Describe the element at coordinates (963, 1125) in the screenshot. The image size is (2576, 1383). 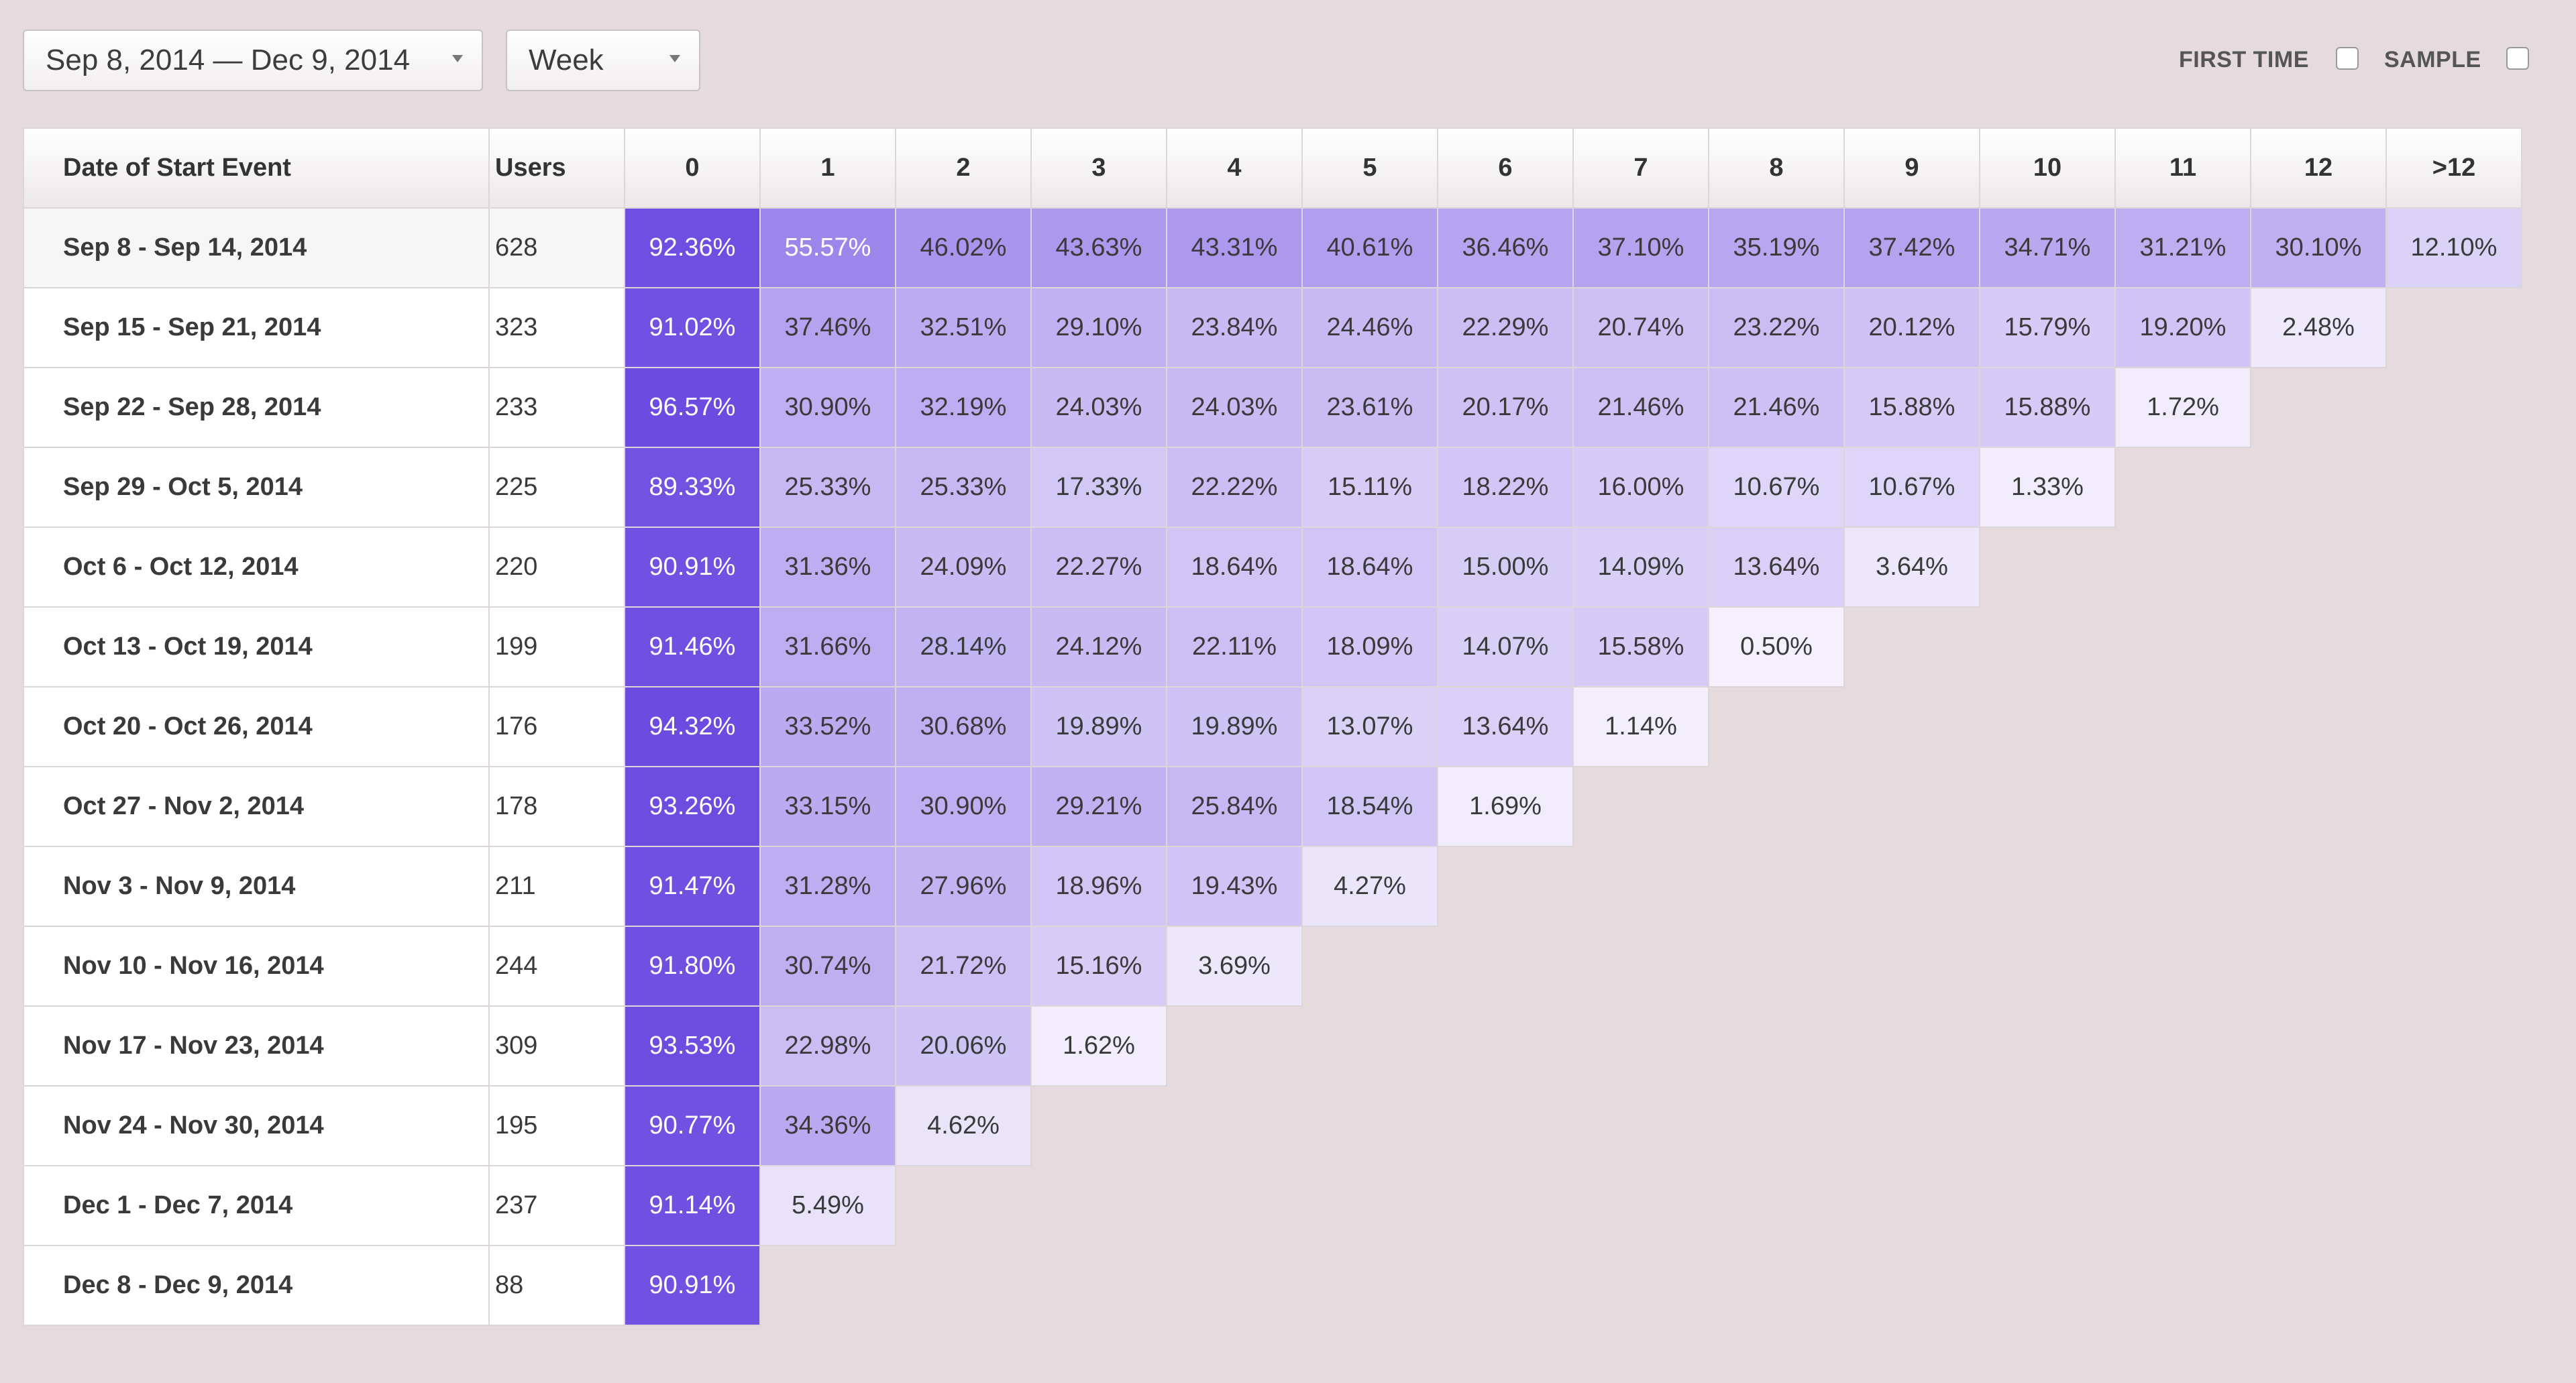
I see `retention-cell: 4.62%` at that location.